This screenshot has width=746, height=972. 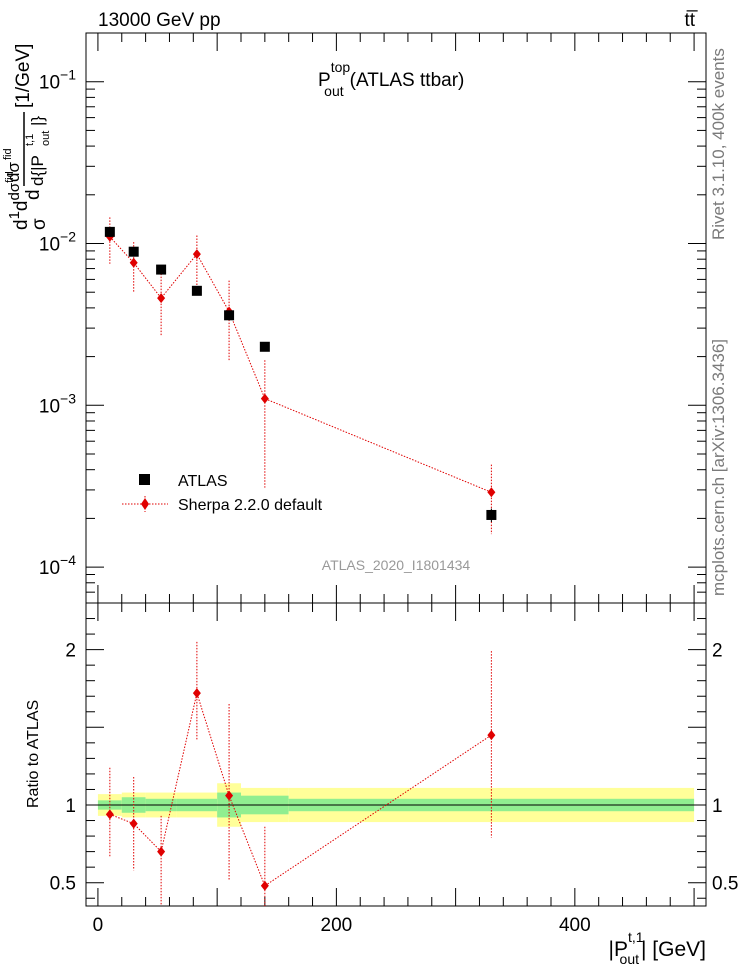 I want to click on x-tick-label: 400, so click(x=575, y=925).